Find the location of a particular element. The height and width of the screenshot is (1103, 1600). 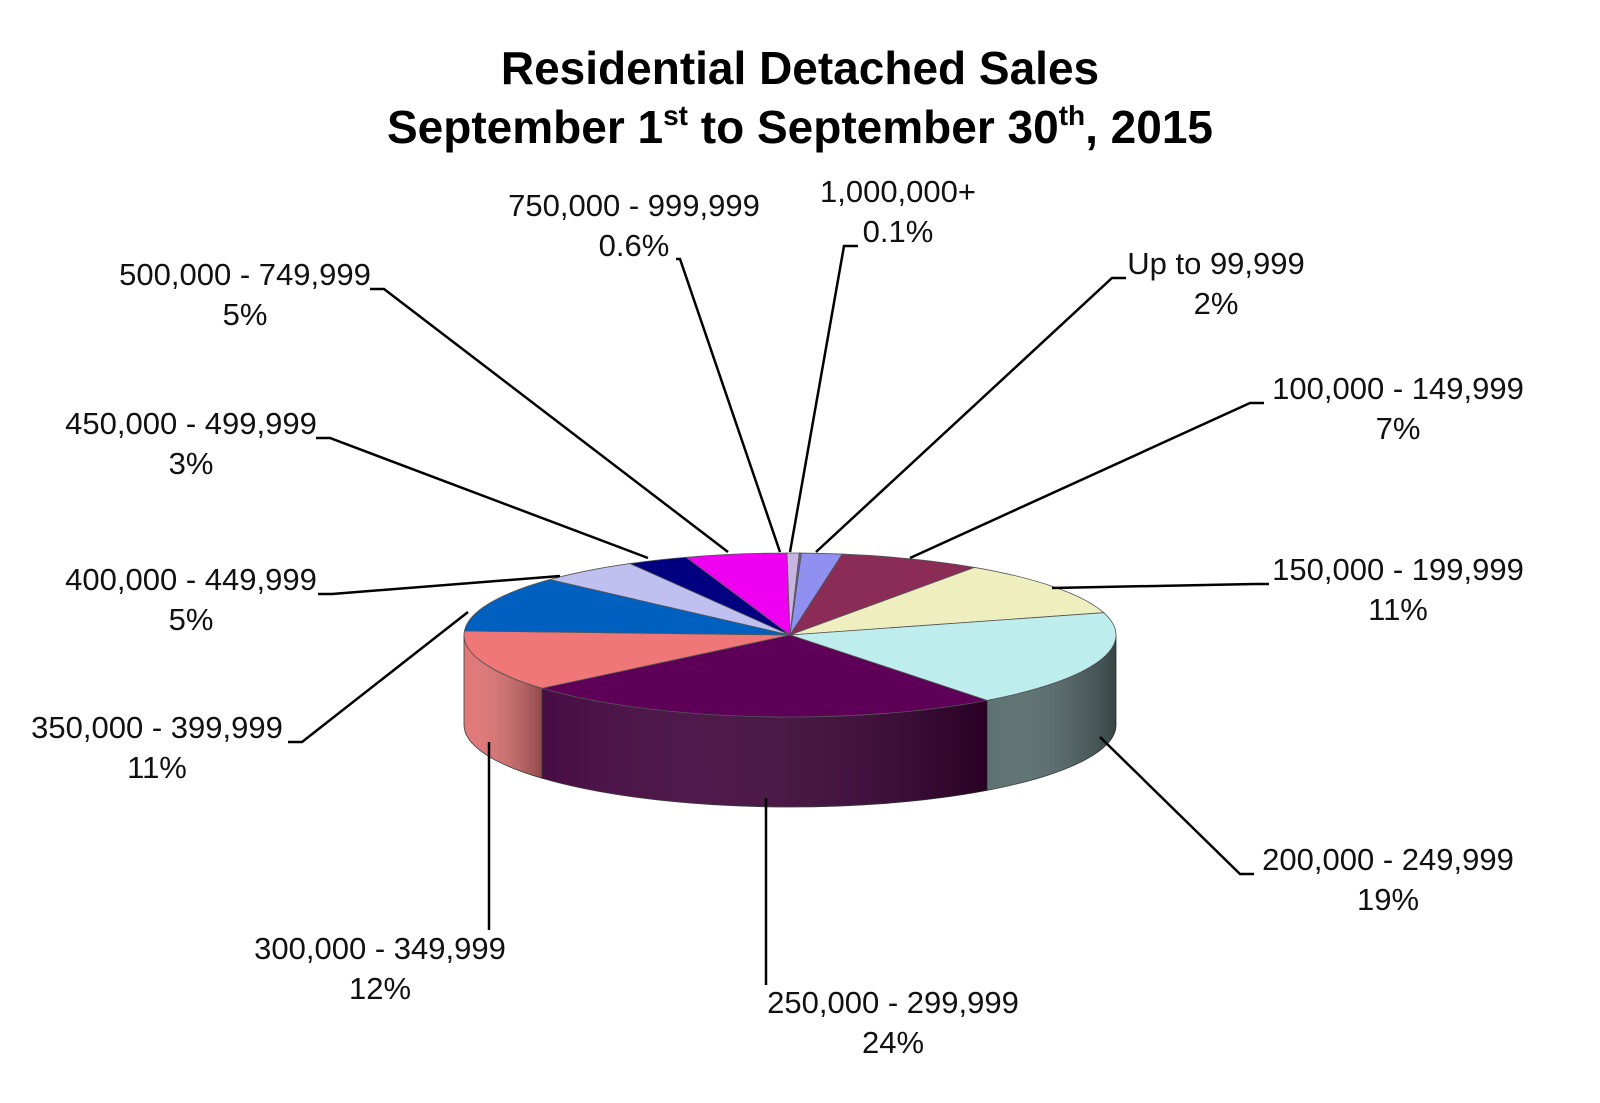

slice-label-12: 1,000,000+ is located at coordinates (898, 191).